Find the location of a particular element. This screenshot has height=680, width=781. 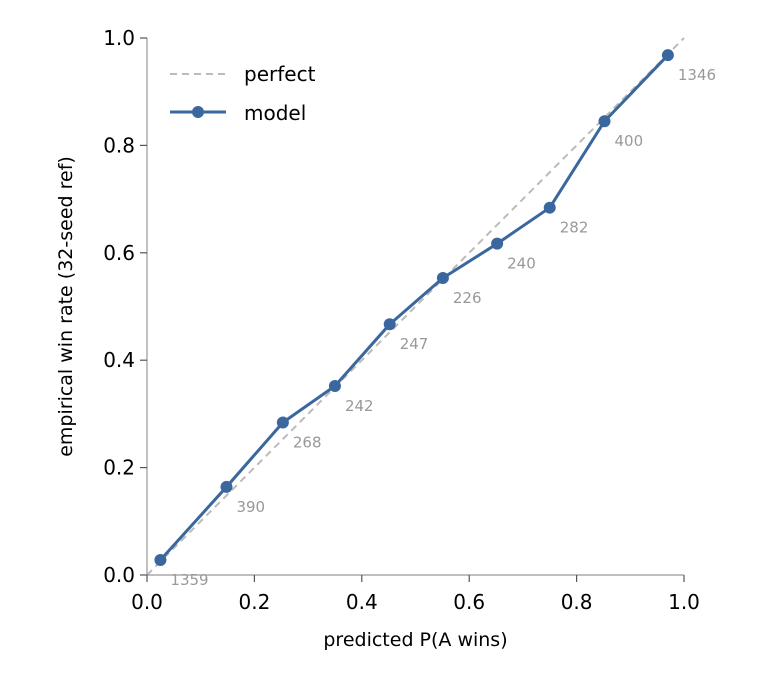

bin-count-label: 226 is located at coordinates (467, 298).